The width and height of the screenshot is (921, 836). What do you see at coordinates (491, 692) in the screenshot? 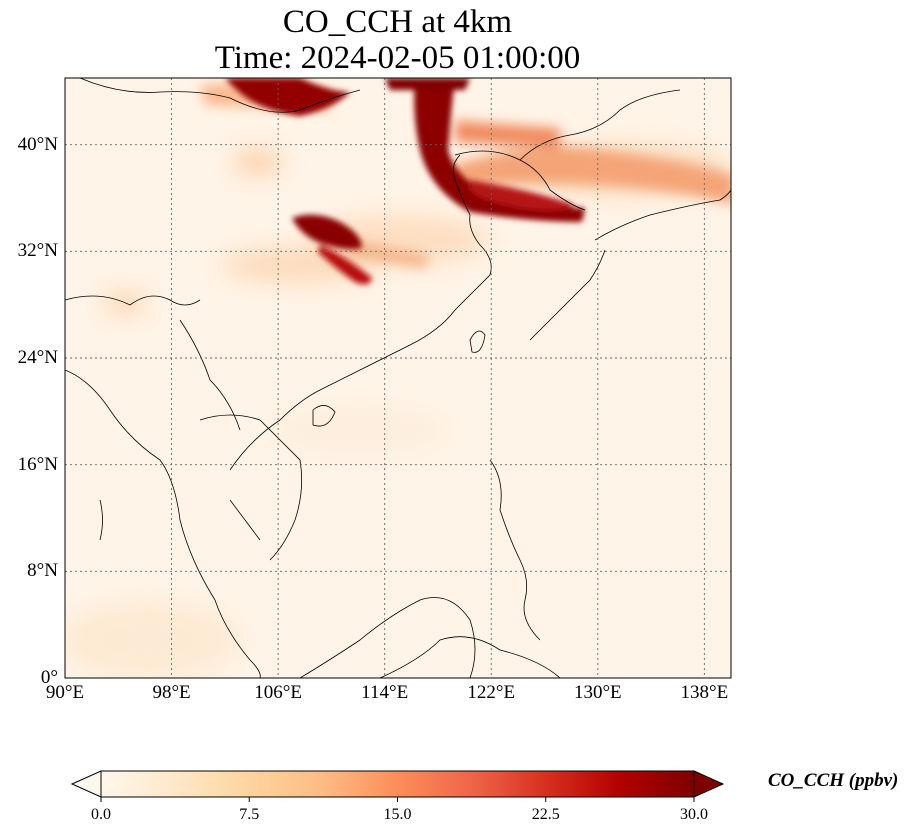
I see `longitude-tick-label: 122°E` at bounding box center [491, 692].